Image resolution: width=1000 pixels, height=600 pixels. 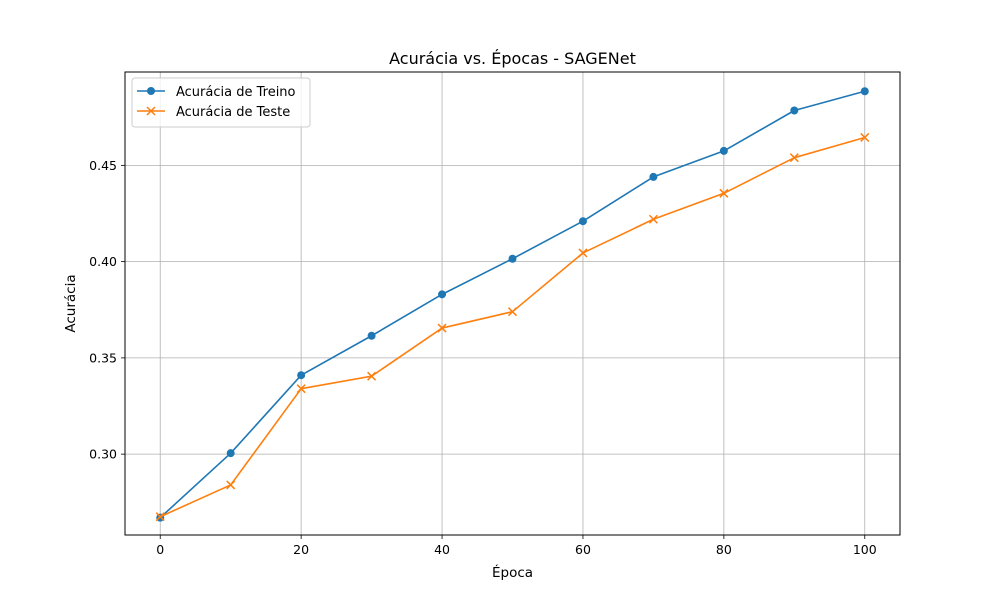 I want to click on legend-label-train: Acurácia de Treino, so click(x=236, y=92).